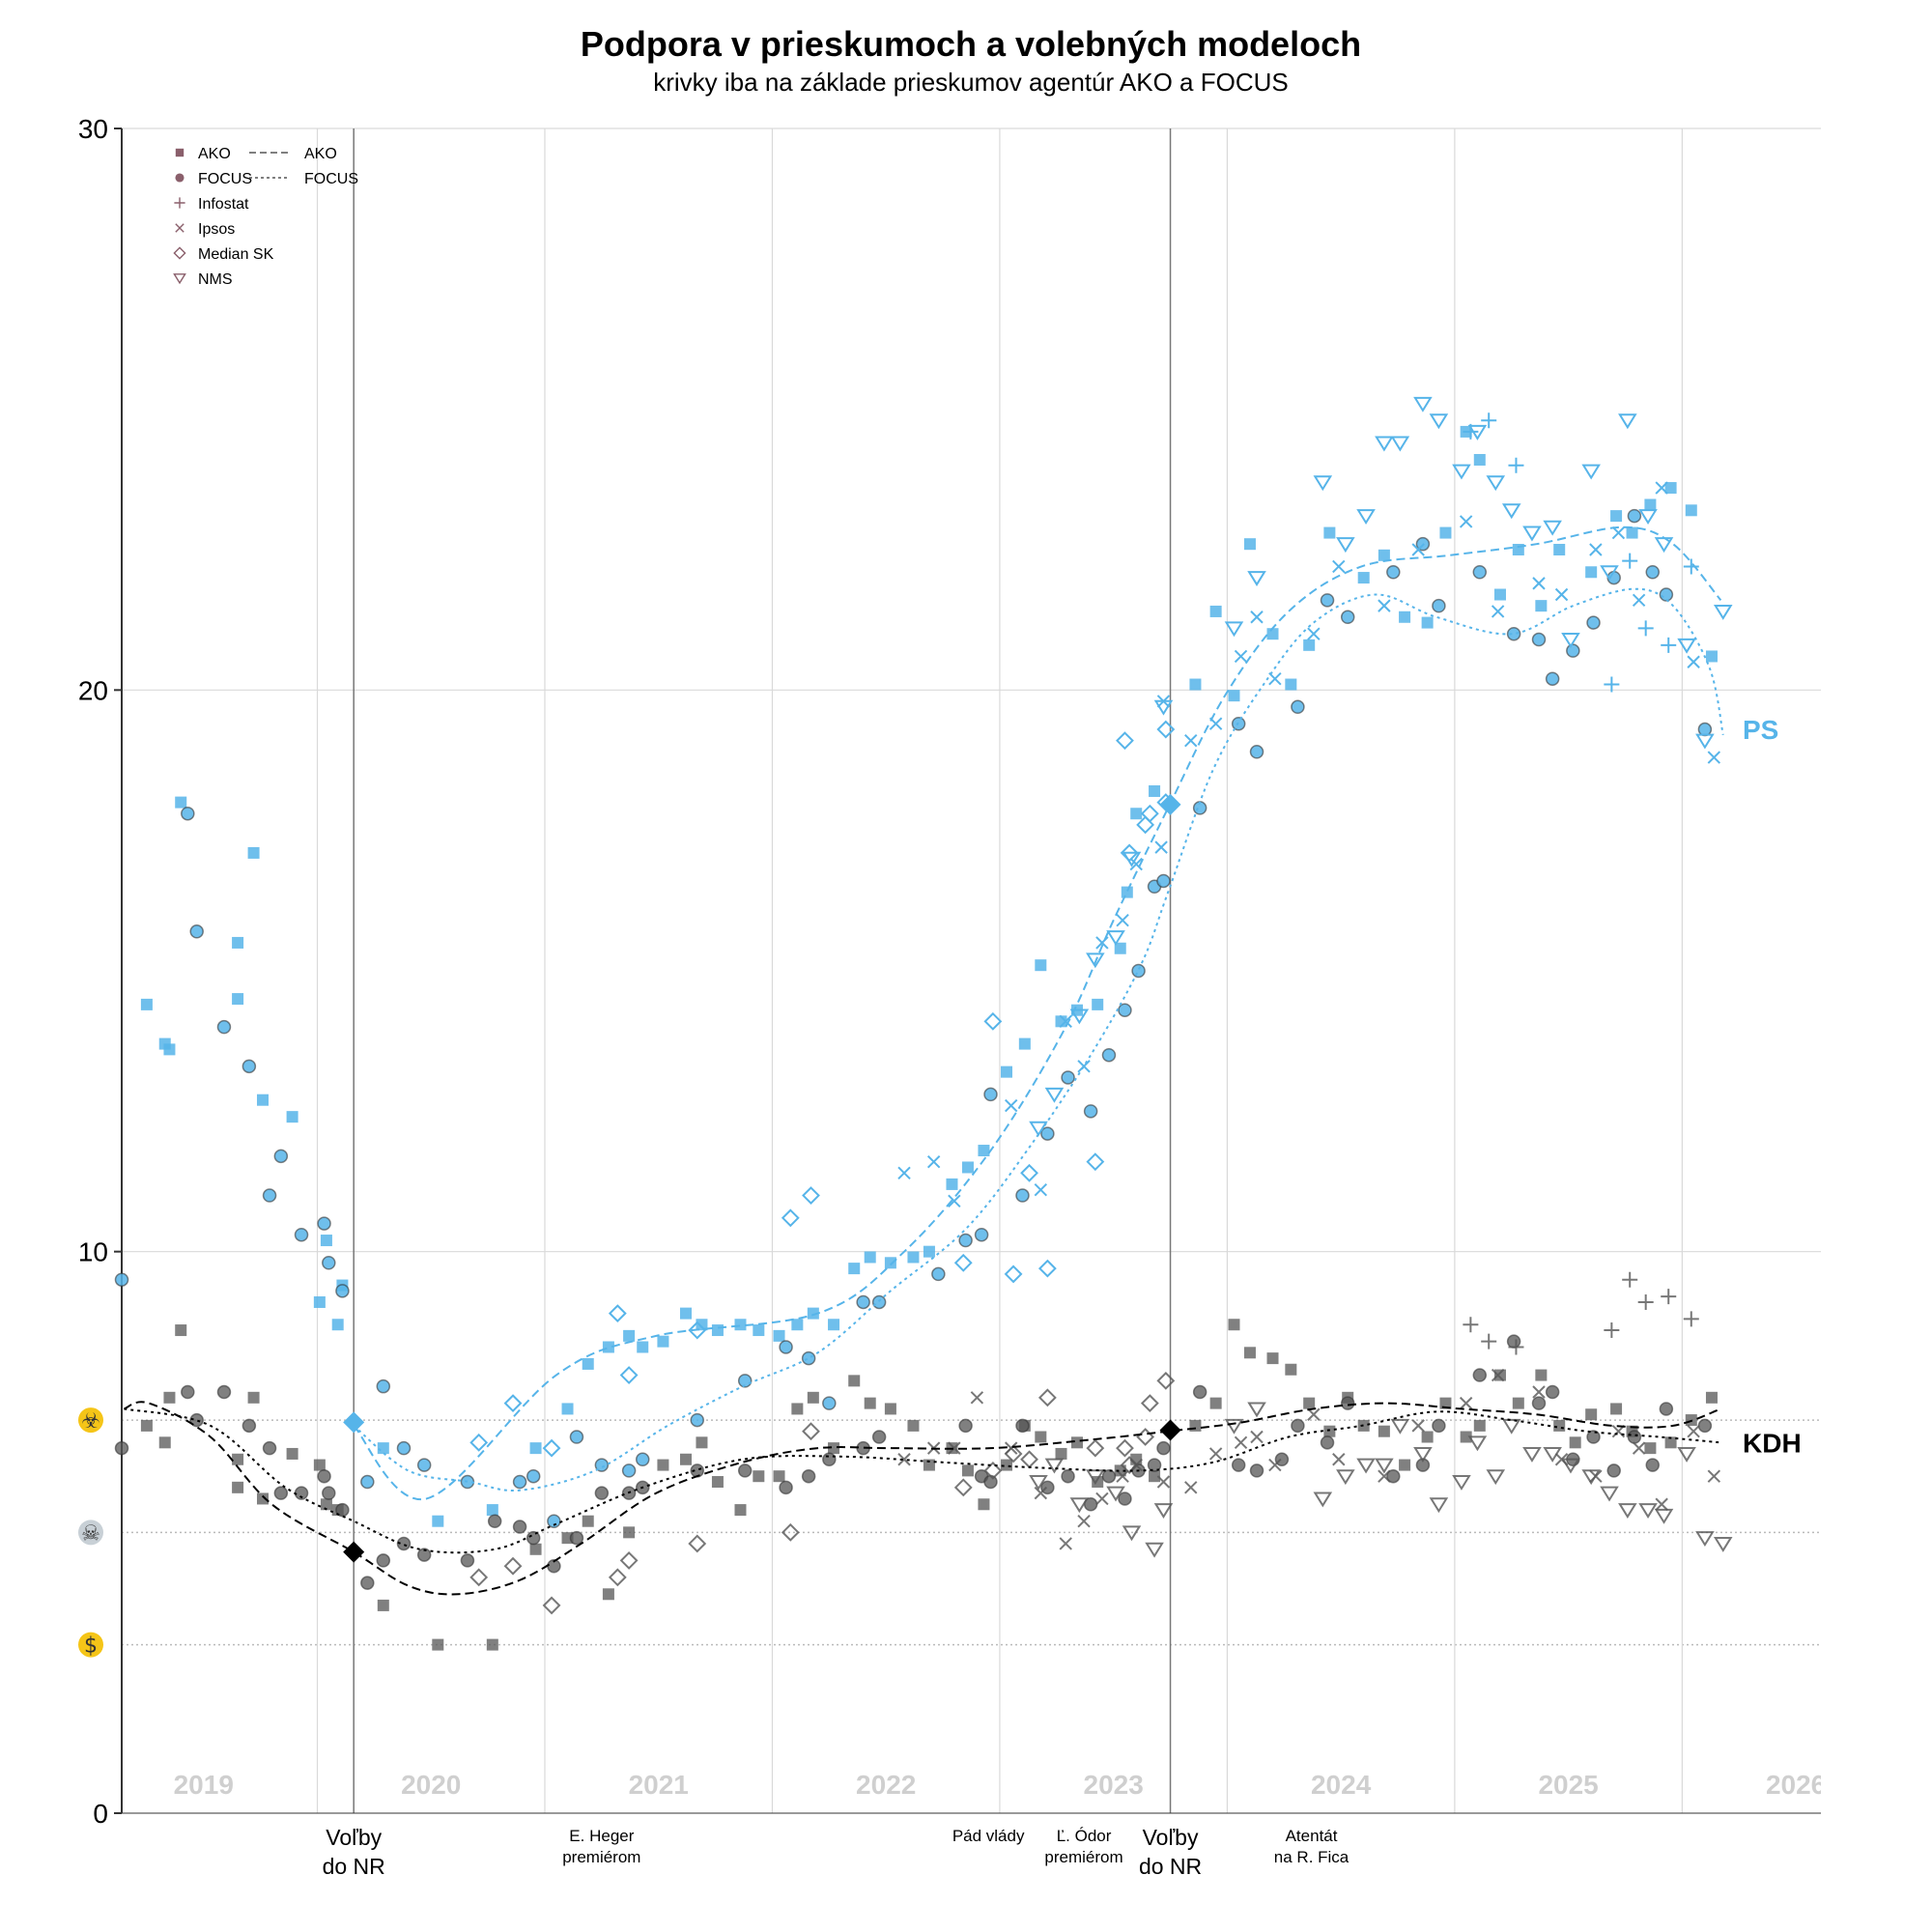  What do you see at coordinates (886, 1785) in the screenshot?
I see `year-label: 2022` at bounding box center [886, 1785].